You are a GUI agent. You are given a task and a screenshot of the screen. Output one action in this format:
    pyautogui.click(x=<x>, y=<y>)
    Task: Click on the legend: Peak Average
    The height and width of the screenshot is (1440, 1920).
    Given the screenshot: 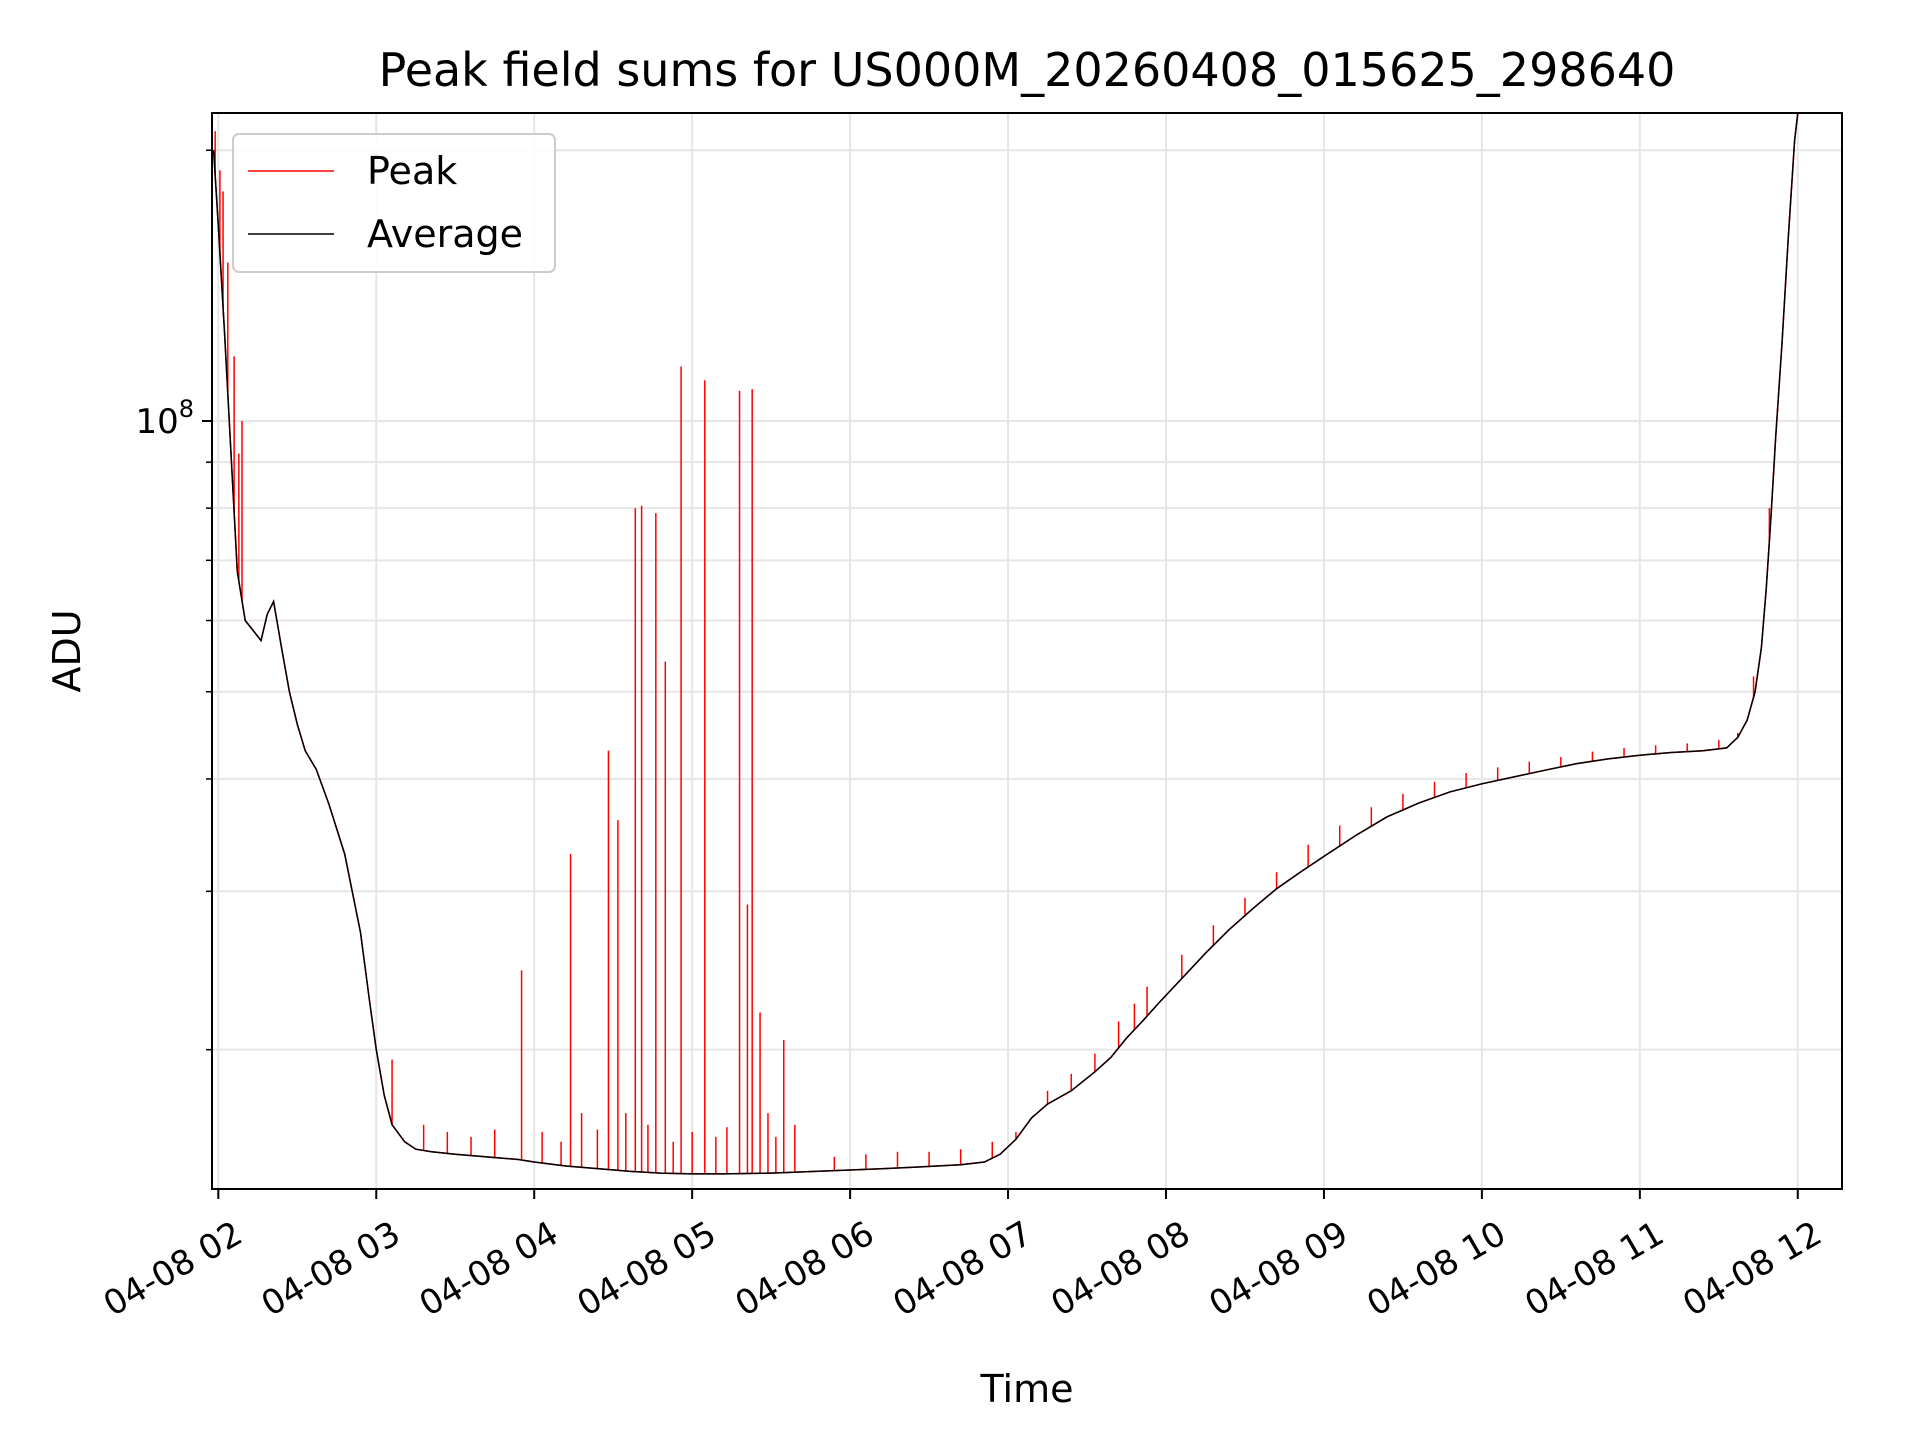 What is the action you would take?
    pyautogui.click(x=394, y=203)
    